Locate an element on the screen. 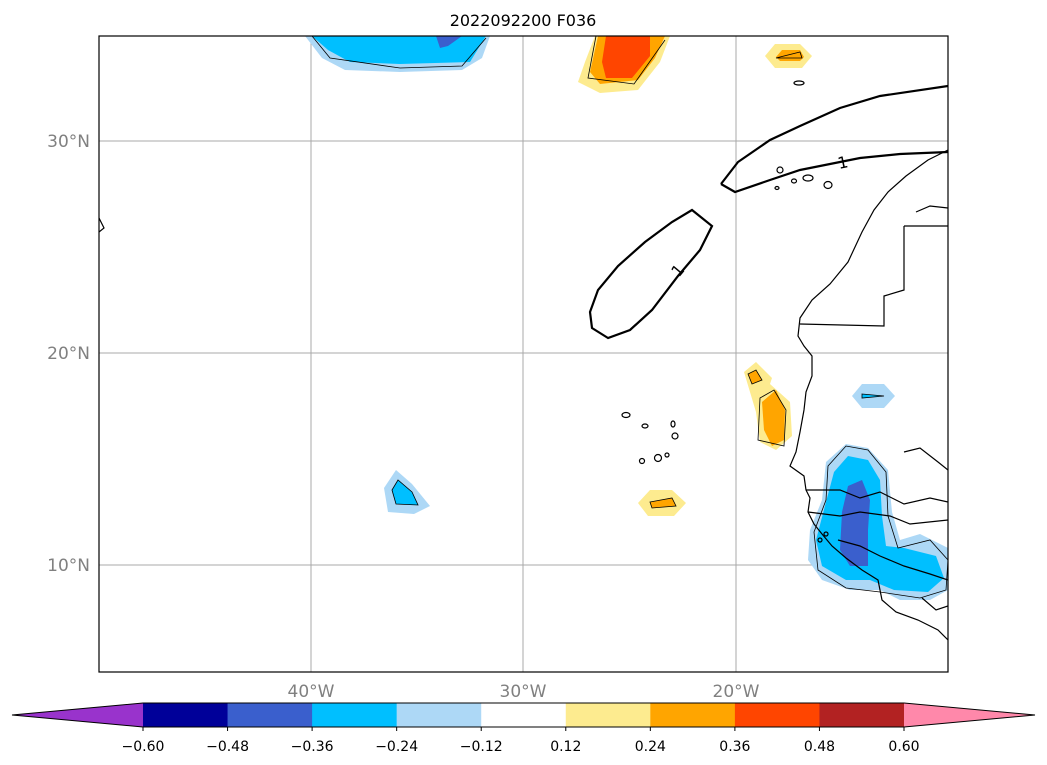 This screenshot has width=1047, height=765. border-guinea is located at coordinates (877, 518).